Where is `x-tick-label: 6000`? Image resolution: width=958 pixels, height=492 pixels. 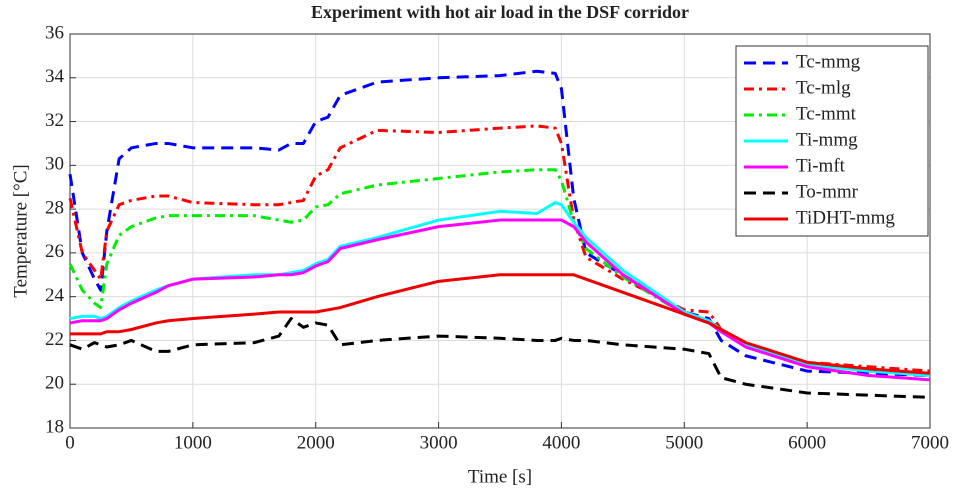 x-tick-label: 6000 is located at coordinates (807, 442).